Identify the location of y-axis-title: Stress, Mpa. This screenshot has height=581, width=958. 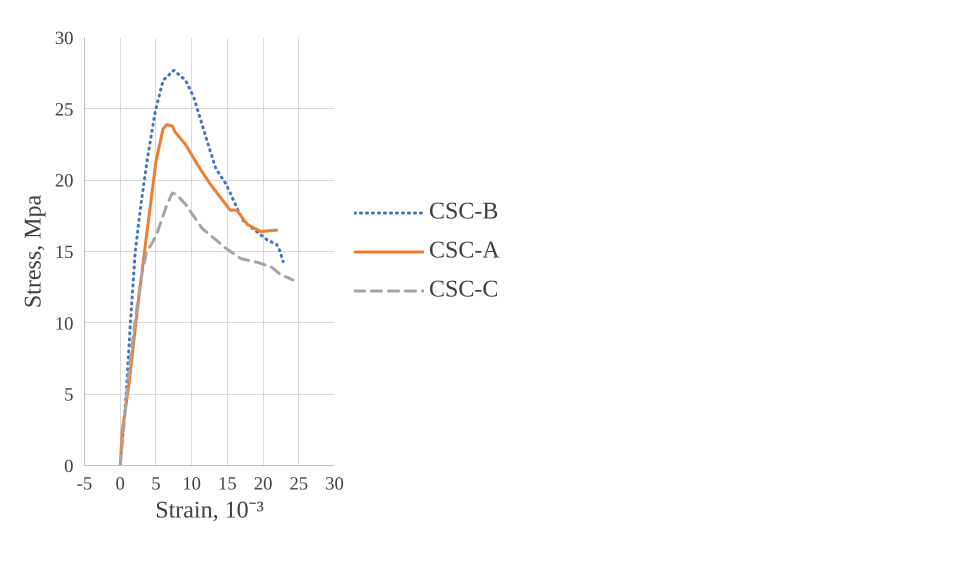
(33, 251).